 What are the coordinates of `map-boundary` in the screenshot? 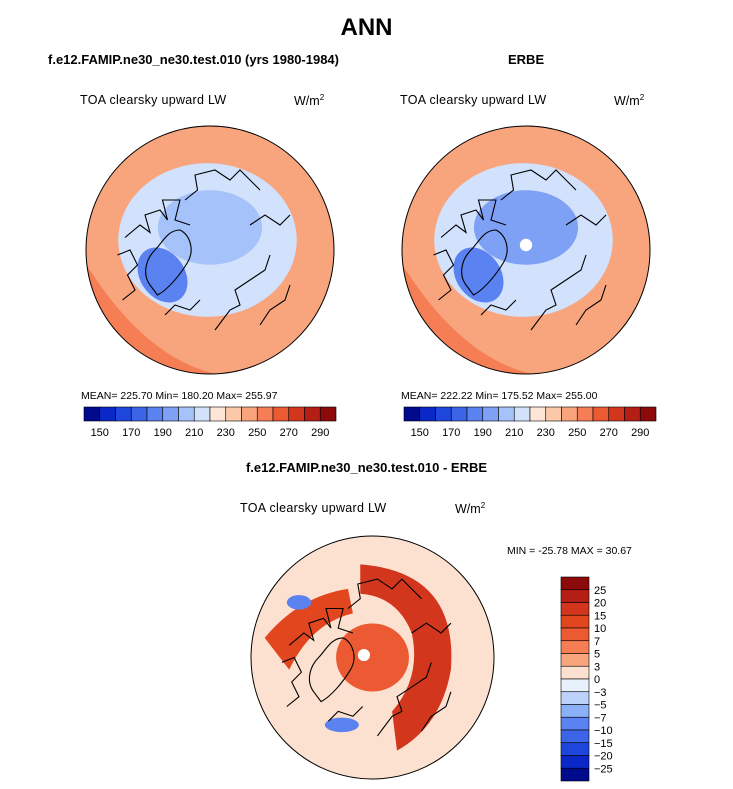 It's located at (210, 250).